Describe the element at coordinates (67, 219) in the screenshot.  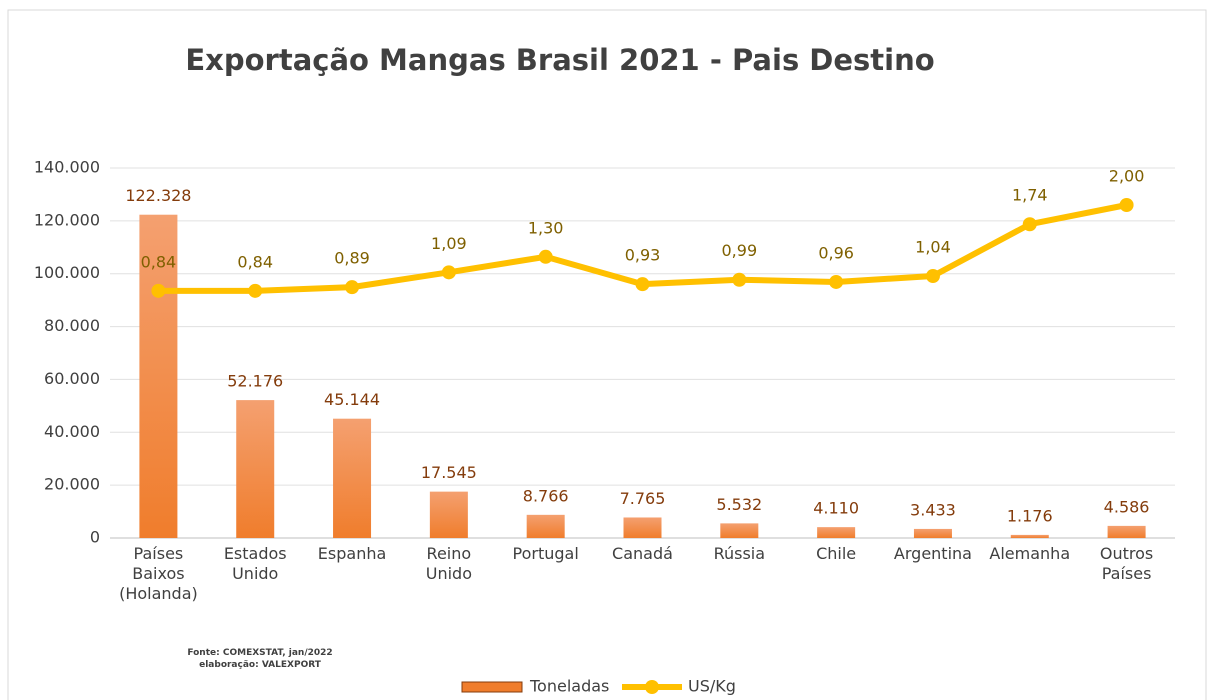
I see `y-tick-label: 120.000` at that location.